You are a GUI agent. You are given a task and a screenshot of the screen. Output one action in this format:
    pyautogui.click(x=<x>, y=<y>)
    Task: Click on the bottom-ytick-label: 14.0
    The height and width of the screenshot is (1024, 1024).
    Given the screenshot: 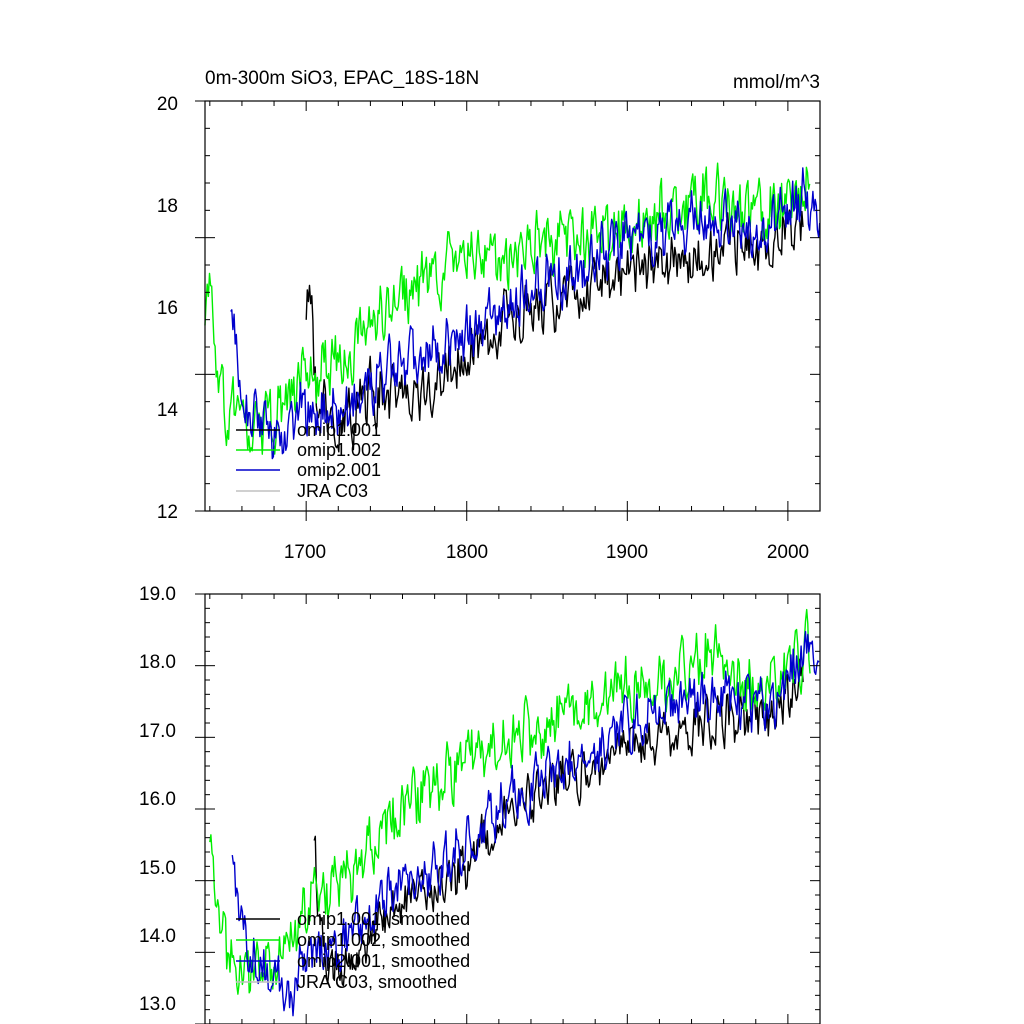 What is the action you would take?
    pyautogui.click(x=157, y=936)
    